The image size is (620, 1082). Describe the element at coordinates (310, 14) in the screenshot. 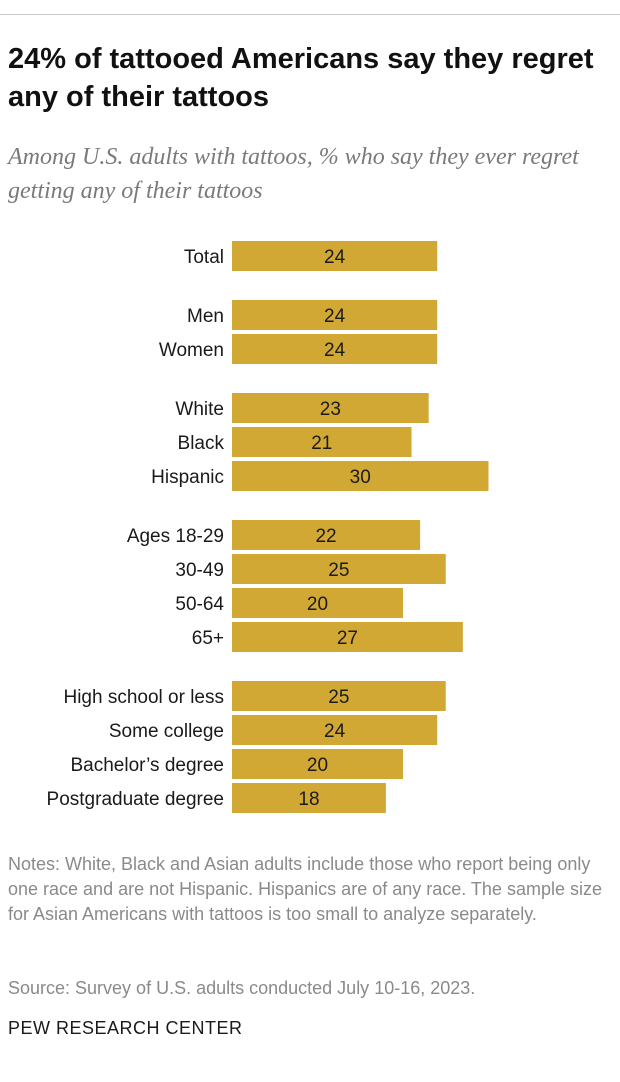

I see `top-divider` at that location.